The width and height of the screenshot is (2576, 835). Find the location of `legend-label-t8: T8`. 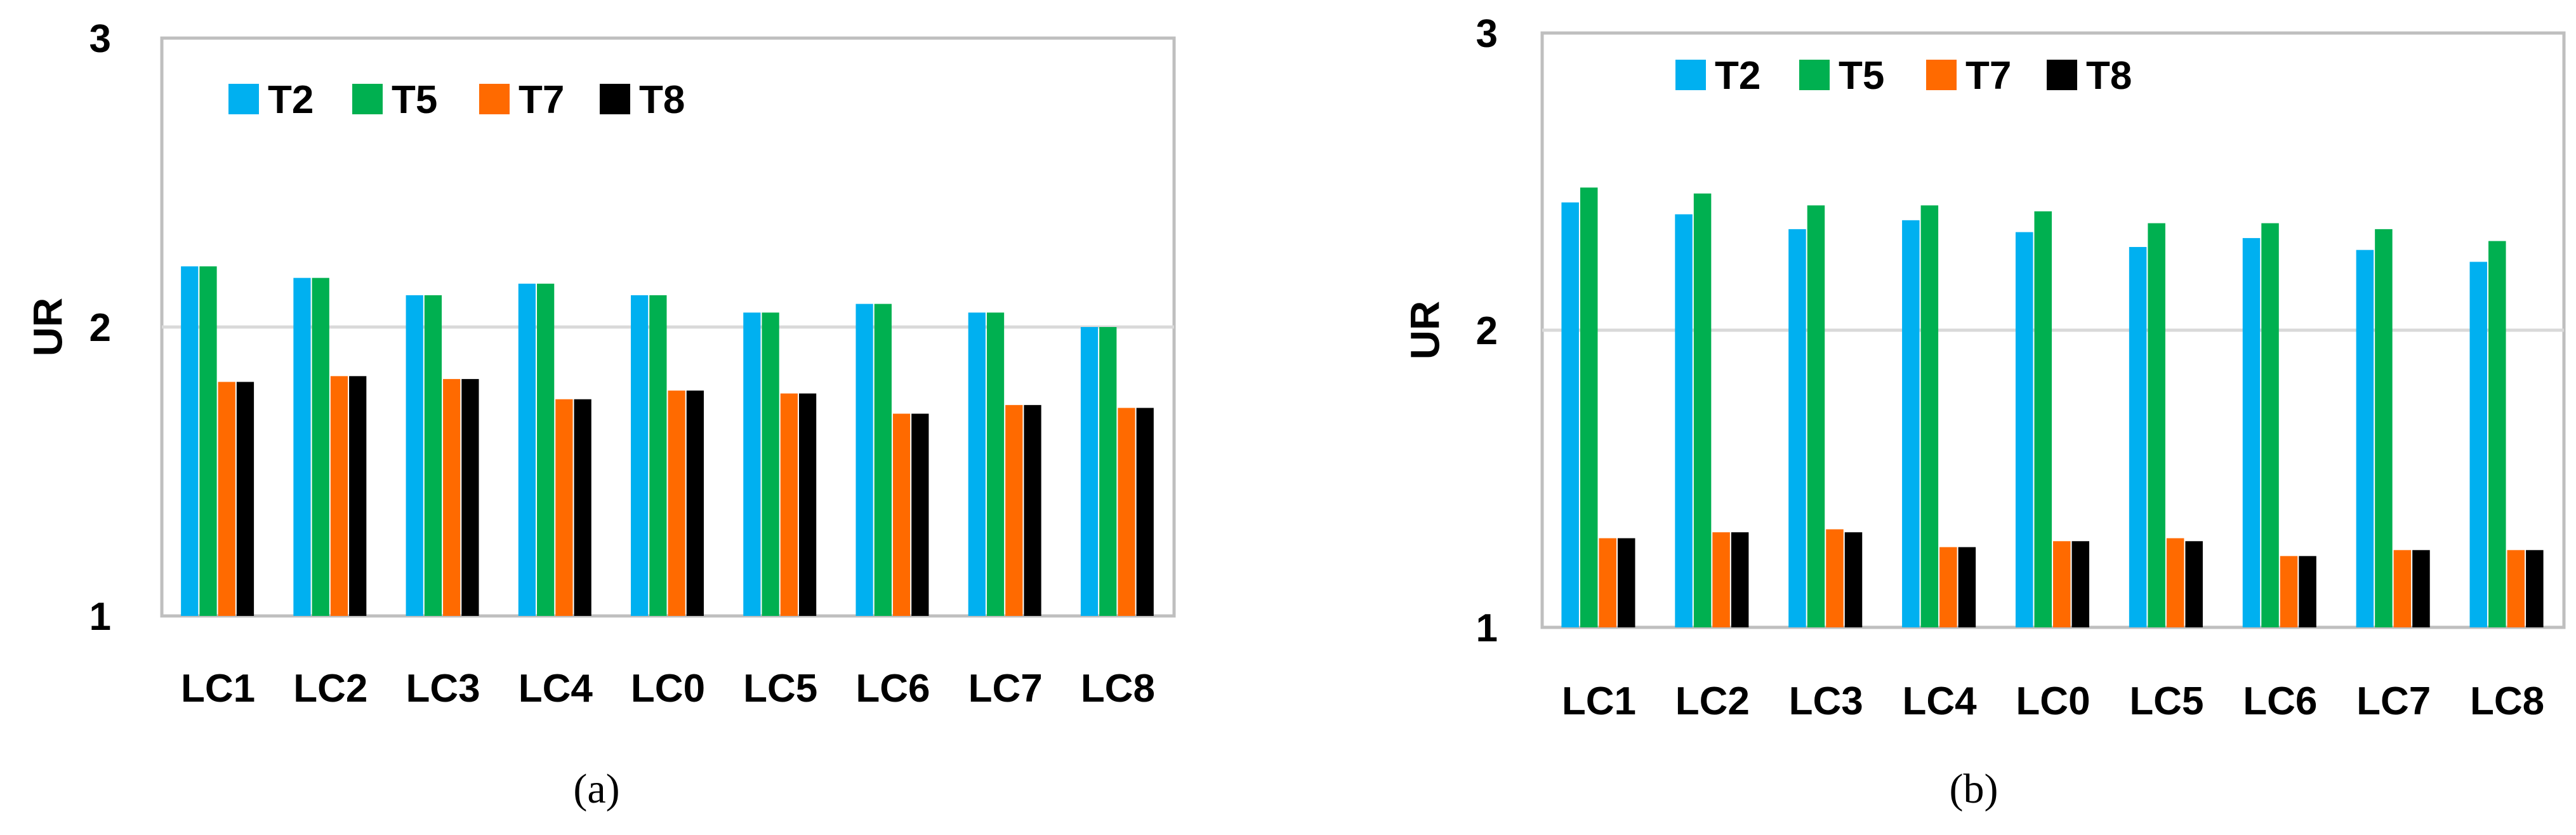

legend-label-t8: T8 is located at coordinates (2109, 76).